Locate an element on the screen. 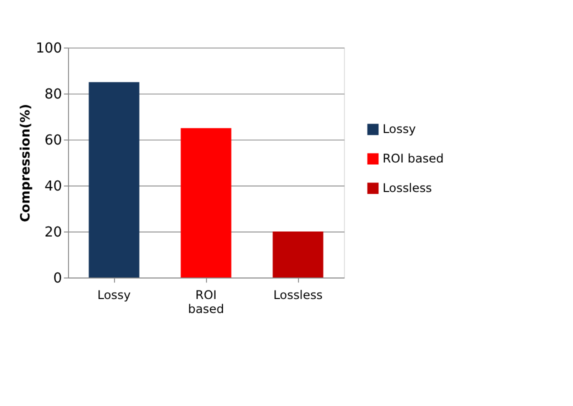 The height and width of the screenshot is (406, 573). x-tick-label: Lossy is located at coordinates (114, 295).